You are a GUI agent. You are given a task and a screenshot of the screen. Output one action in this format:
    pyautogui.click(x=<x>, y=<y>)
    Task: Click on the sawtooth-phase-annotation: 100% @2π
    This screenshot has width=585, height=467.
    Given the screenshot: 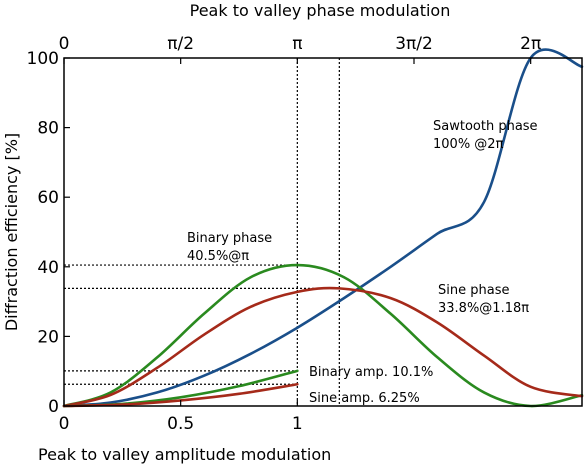 What is the action you would take?
    pyautogui.click(x=468, y=144)
    